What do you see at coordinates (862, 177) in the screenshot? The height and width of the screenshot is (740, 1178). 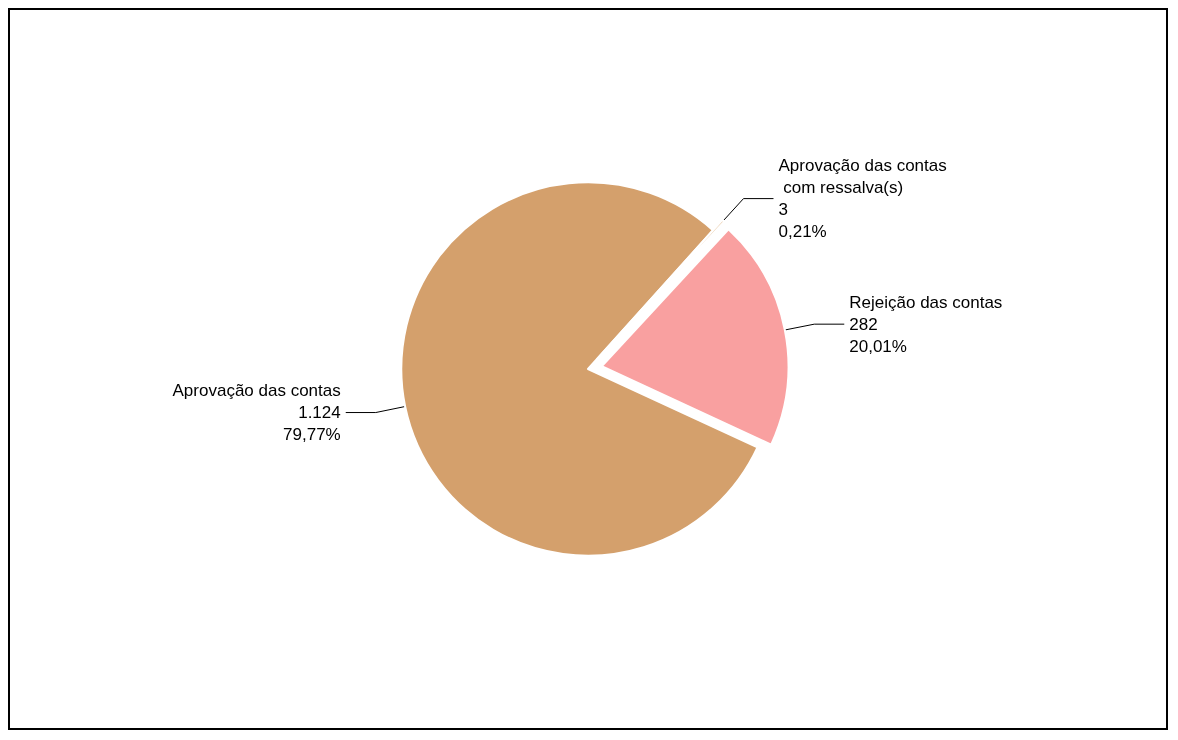 I see `slice-label: Aprovação das contas com ressalva(s)` at bounding box center [862, 177].